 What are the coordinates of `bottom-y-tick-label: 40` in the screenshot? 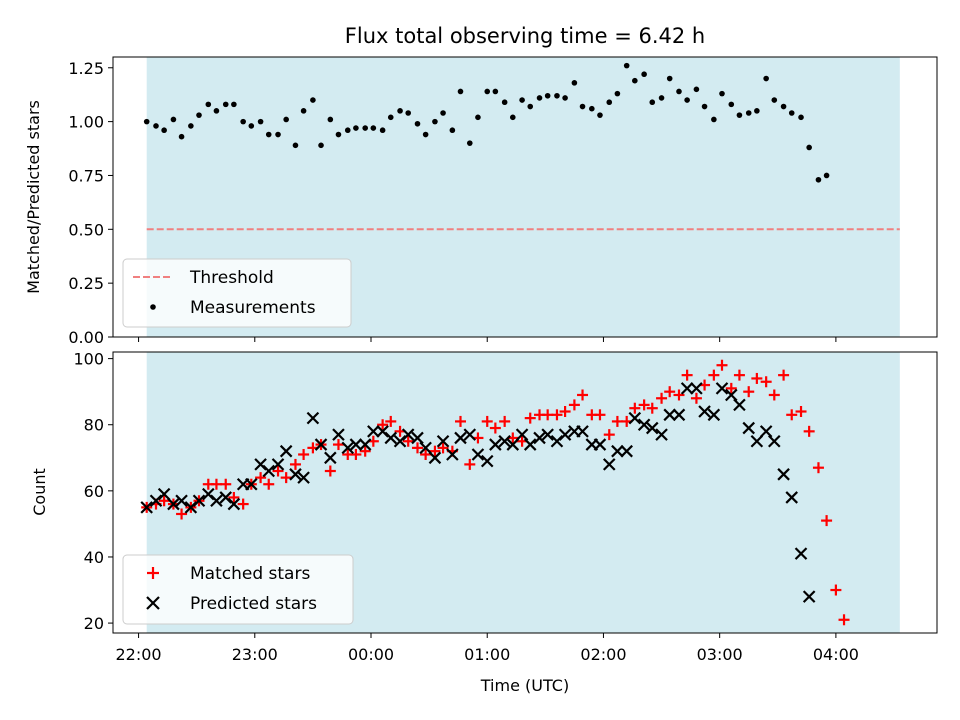 It's located at (94, 557).